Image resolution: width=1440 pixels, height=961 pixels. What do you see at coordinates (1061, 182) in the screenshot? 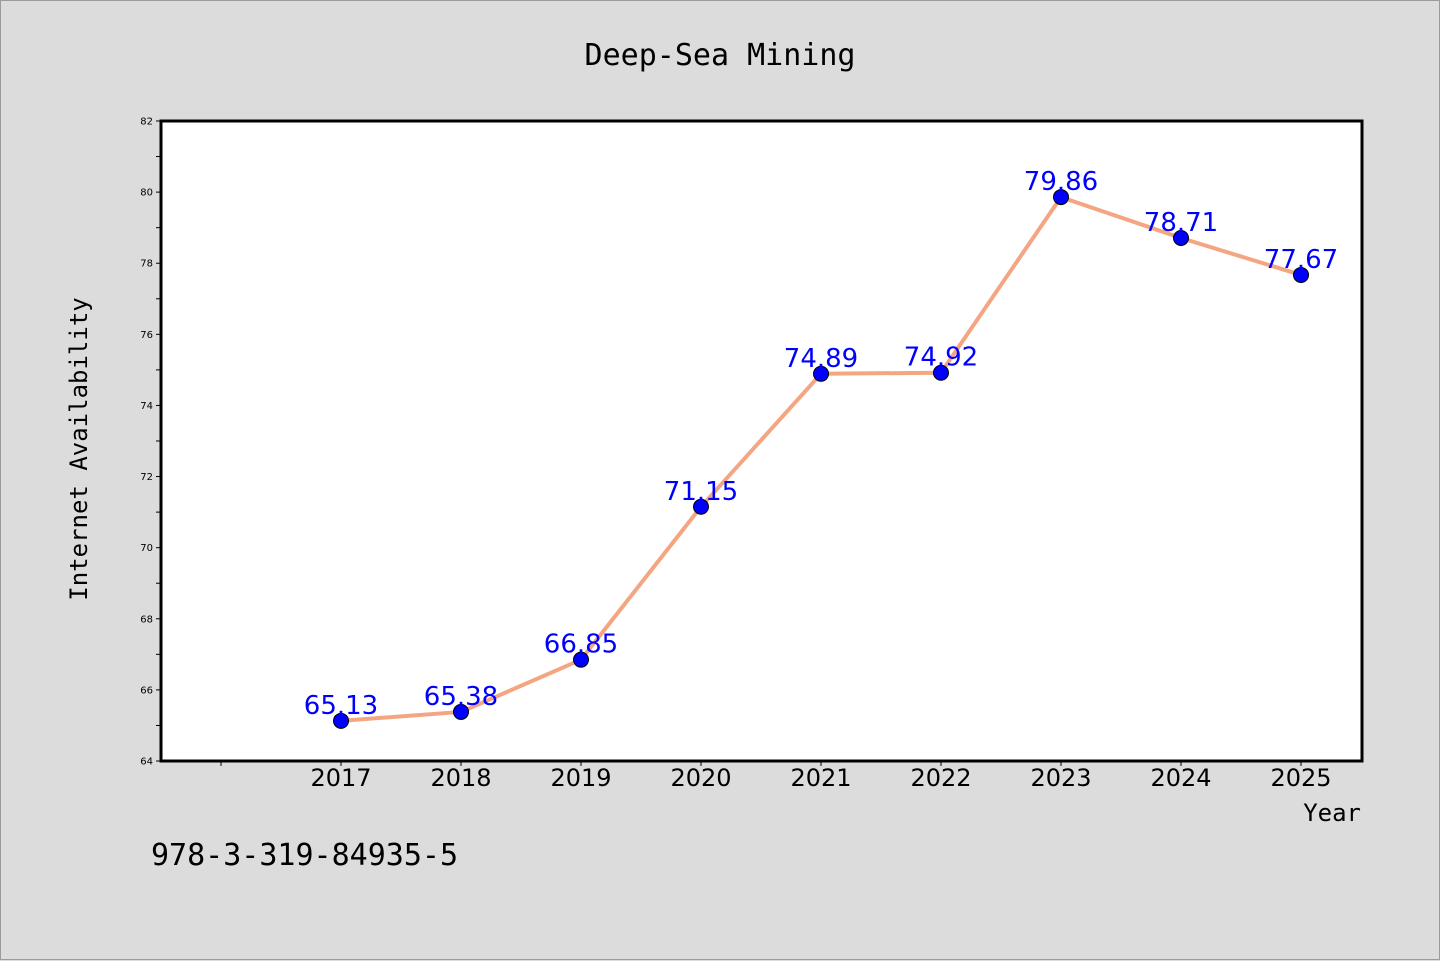
I see `data-label: 79.86` at bounding box center [1061, 182].